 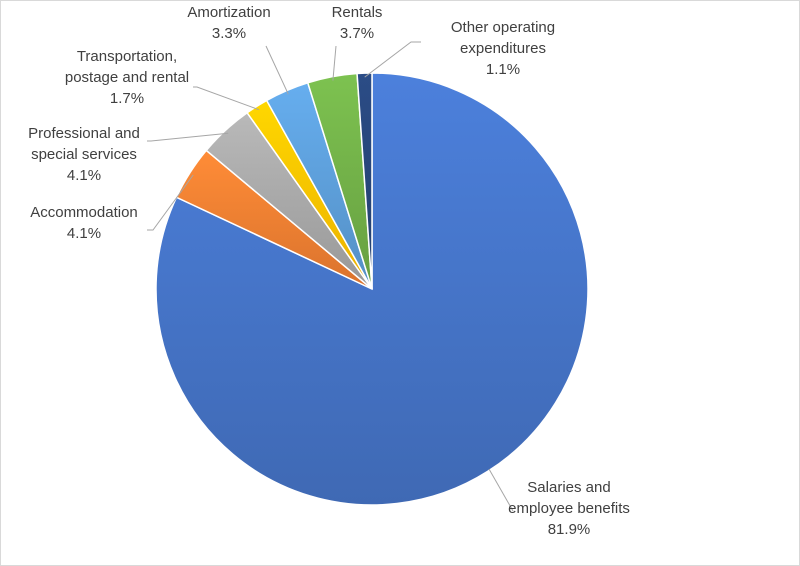 I want to click on data-label-category: employee benefits, so click(x=569, y=508).